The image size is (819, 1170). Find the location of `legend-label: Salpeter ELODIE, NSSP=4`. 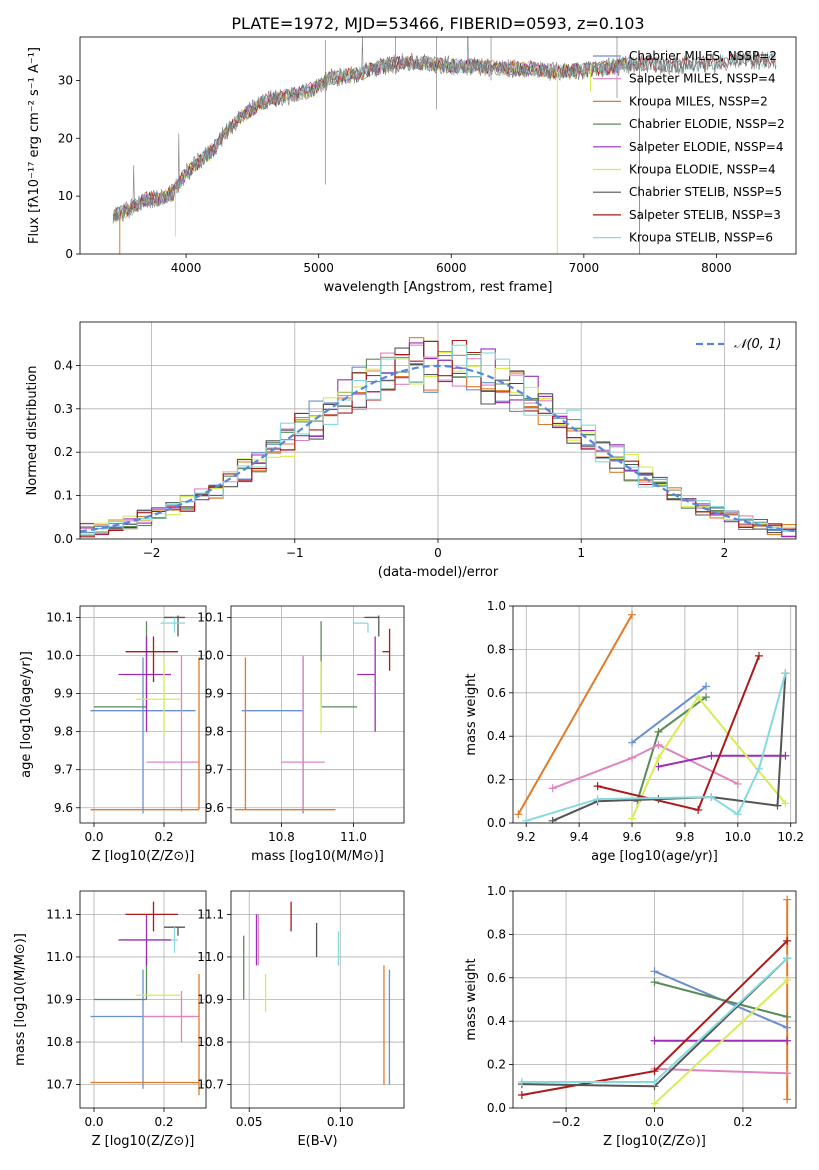

legend-label: Salpeter ELODIE, NSSP=4 is located at coordinates (706, 147).